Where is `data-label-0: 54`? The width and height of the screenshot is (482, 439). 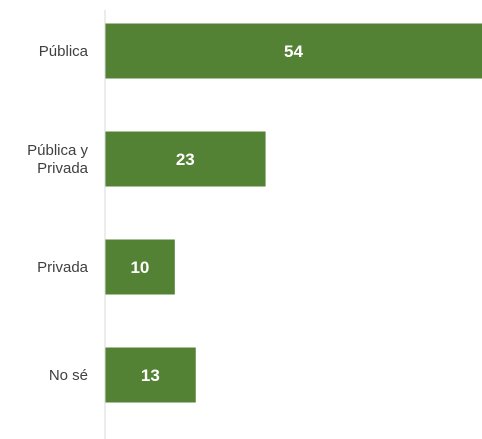 data-label-0: 54 is located at coordinates (293, 51).